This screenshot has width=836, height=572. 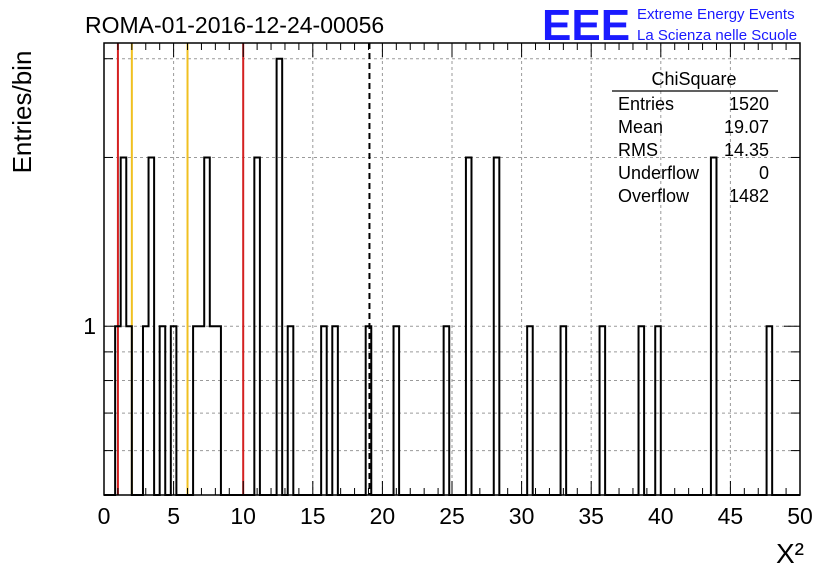 I want to click on stats-value-overflow: 1482, so click(x=749, y=196).